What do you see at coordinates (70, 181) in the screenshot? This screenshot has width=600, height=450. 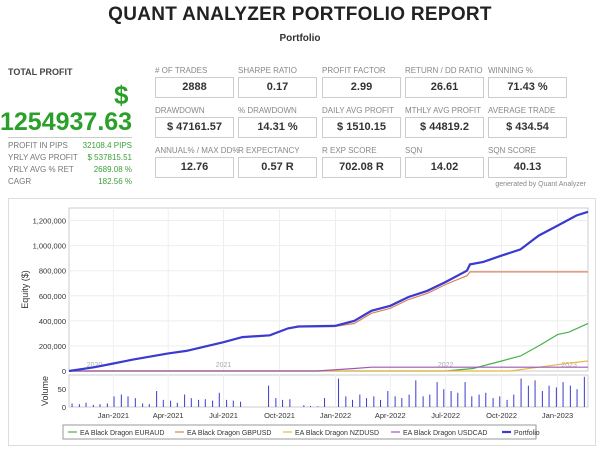 I see `profit-detail-row: CAGR 182.56 %` at bounding box center [70, 181].